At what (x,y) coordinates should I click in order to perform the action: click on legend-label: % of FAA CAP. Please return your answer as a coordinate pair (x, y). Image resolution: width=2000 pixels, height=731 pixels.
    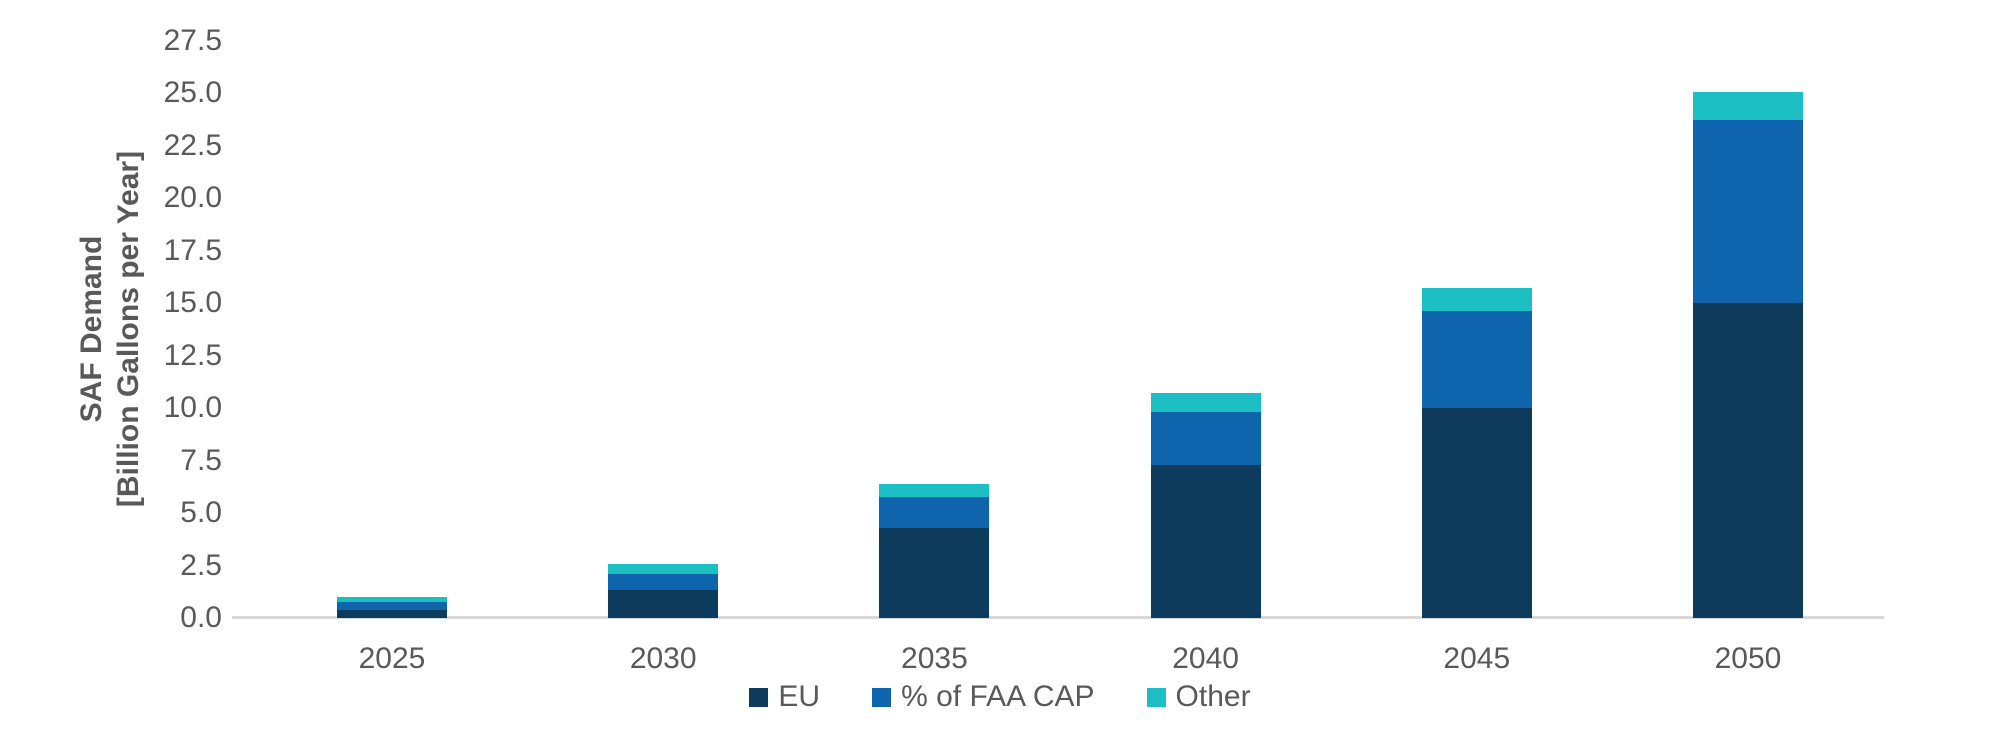
    Looking at the image, I should click on (998, 696).